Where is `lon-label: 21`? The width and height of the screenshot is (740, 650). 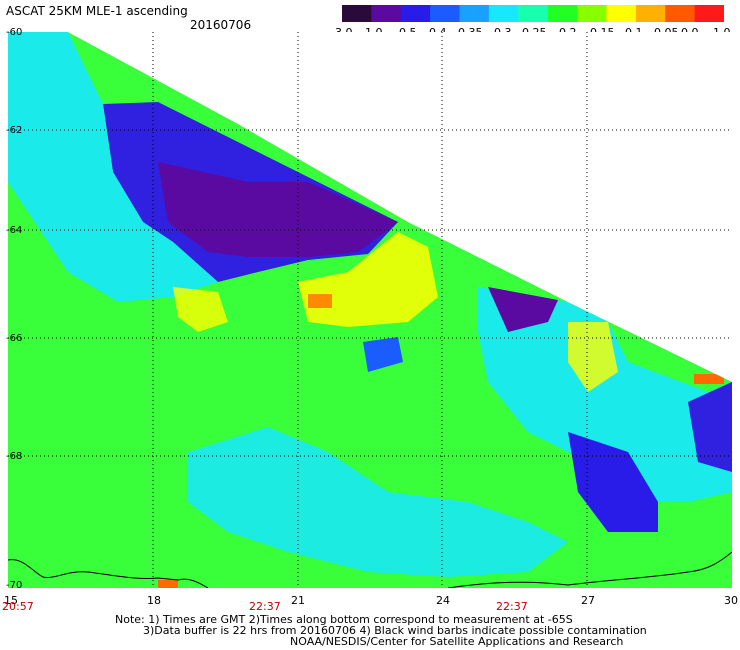 lon-label: 21 is located at coordinates (298, 600).